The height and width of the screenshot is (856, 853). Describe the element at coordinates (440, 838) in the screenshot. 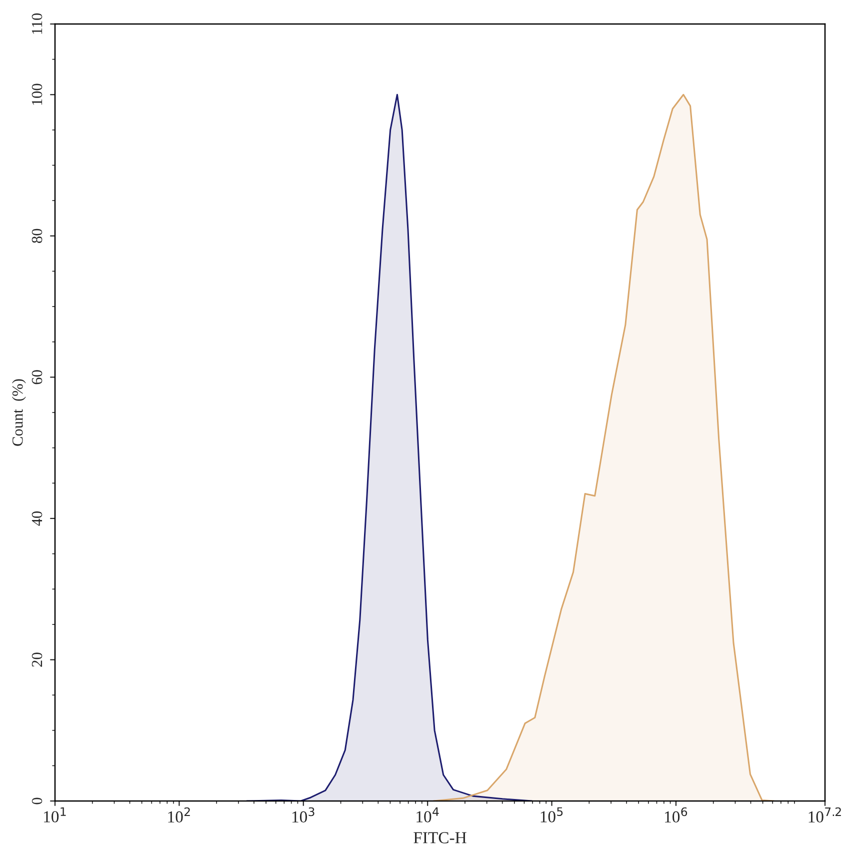

I see `x-axis-title: FITC-H` at that location.